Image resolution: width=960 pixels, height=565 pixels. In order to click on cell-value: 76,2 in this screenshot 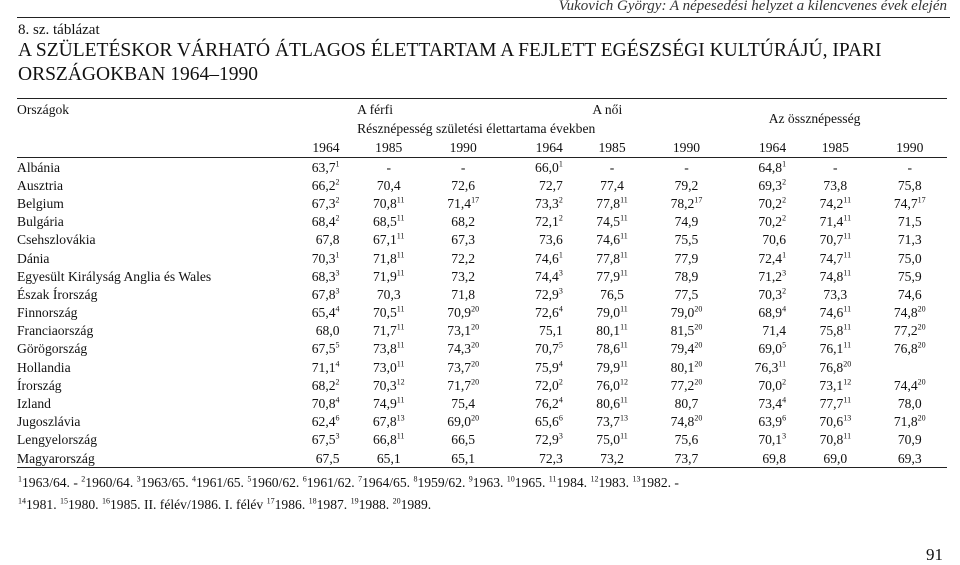, I will do `click(547, 404)`.